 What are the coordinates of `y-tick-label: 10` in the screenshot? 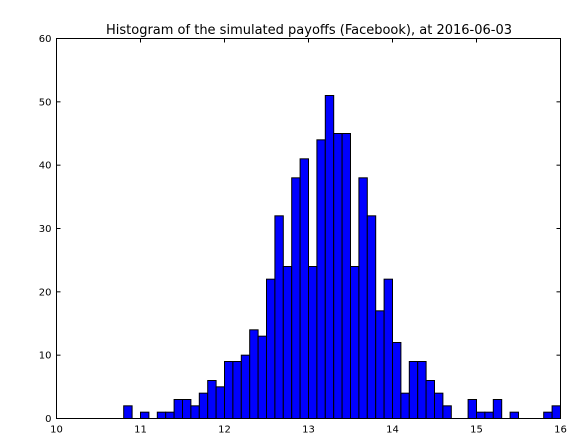 It's located at (45, 356).